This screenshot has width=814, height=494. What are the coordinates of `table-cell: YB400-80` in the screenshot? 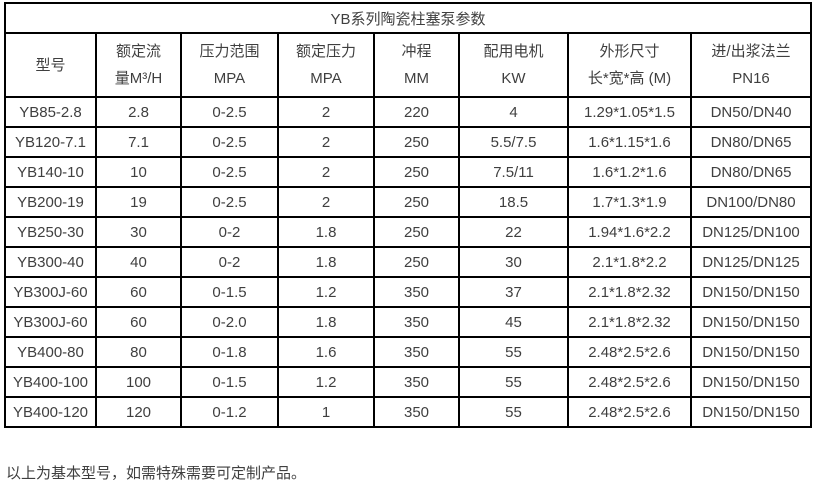 It's located at (50, 352).